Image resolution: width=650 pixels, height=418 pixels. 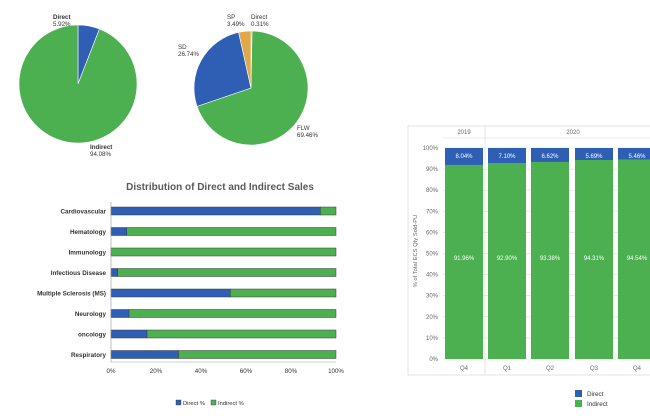 What do you see at coordinates (464, 259) in the screenshot?
I see `data-label-indirect: 91.96%` at bounding box center [464, 259].